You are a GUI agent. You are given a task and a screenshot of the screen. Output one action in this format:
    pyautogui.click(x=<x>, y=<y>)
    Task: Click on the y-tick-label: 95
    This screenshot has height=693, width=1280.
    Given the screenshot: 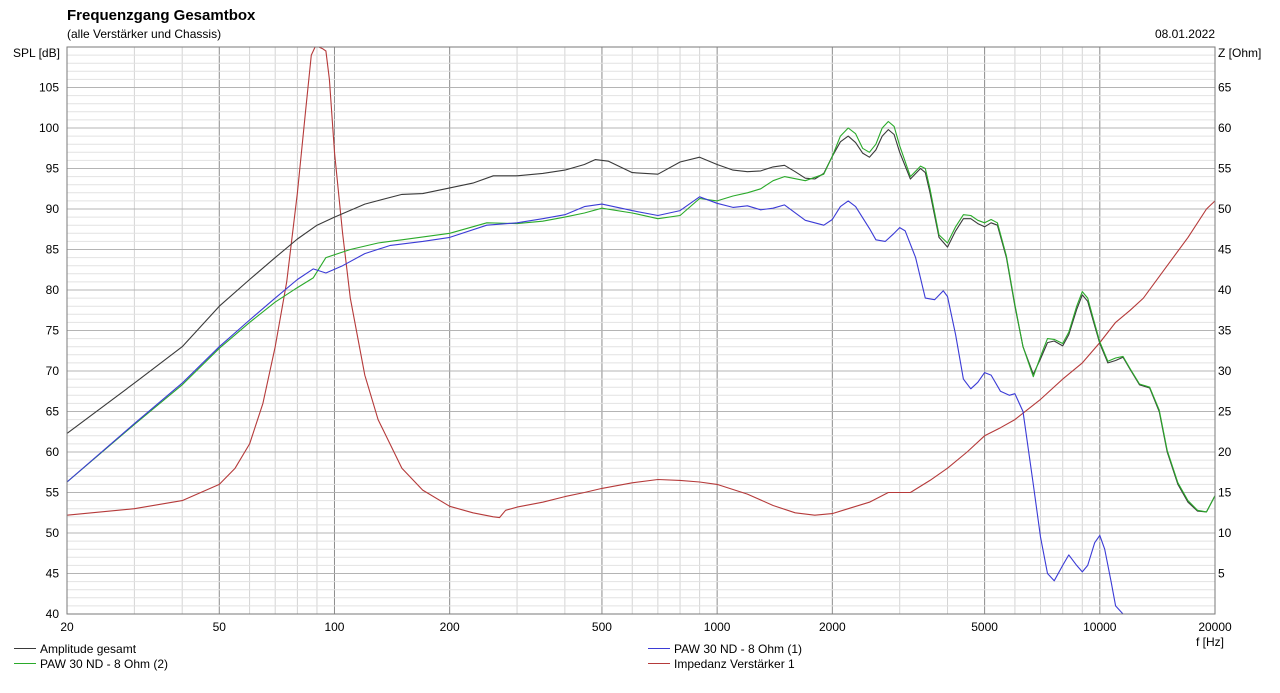 What is the action you would take?
    pyautogui.click(x=53, y=169)
    